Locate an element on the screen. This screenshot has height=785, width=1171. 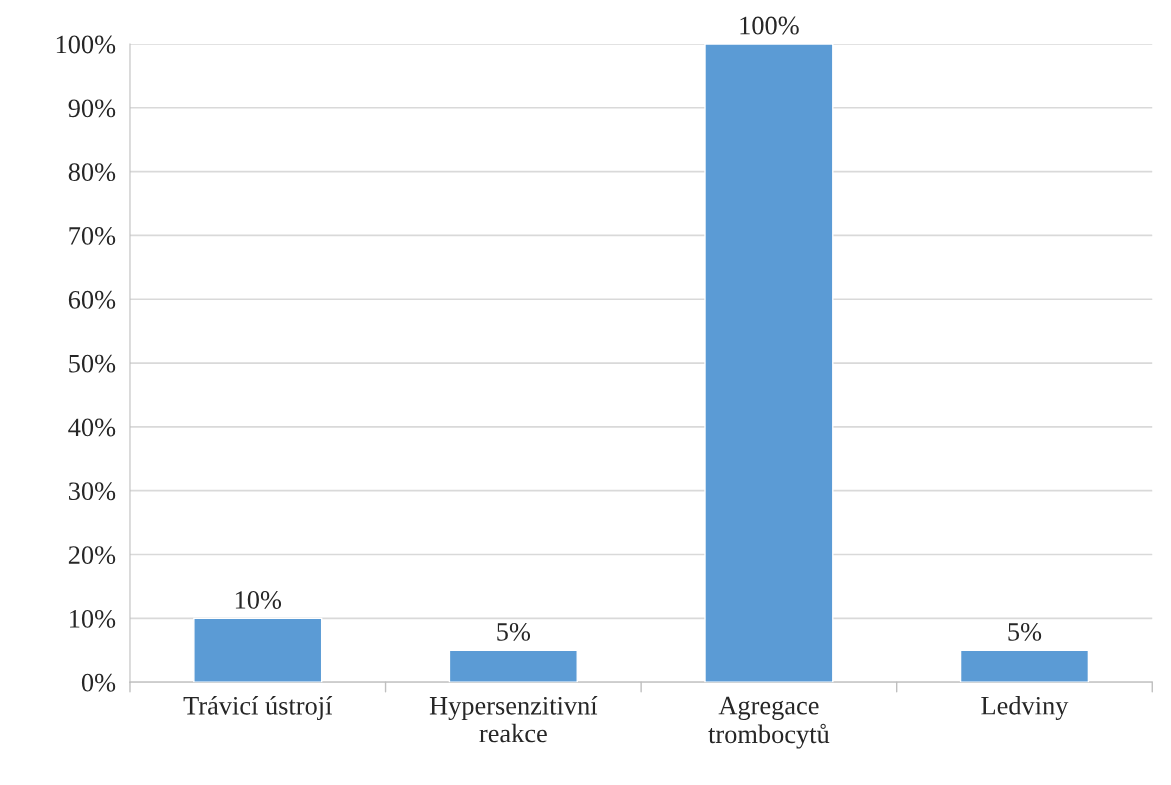
y-tick-label: 80% is located at coordinates (92, 172).